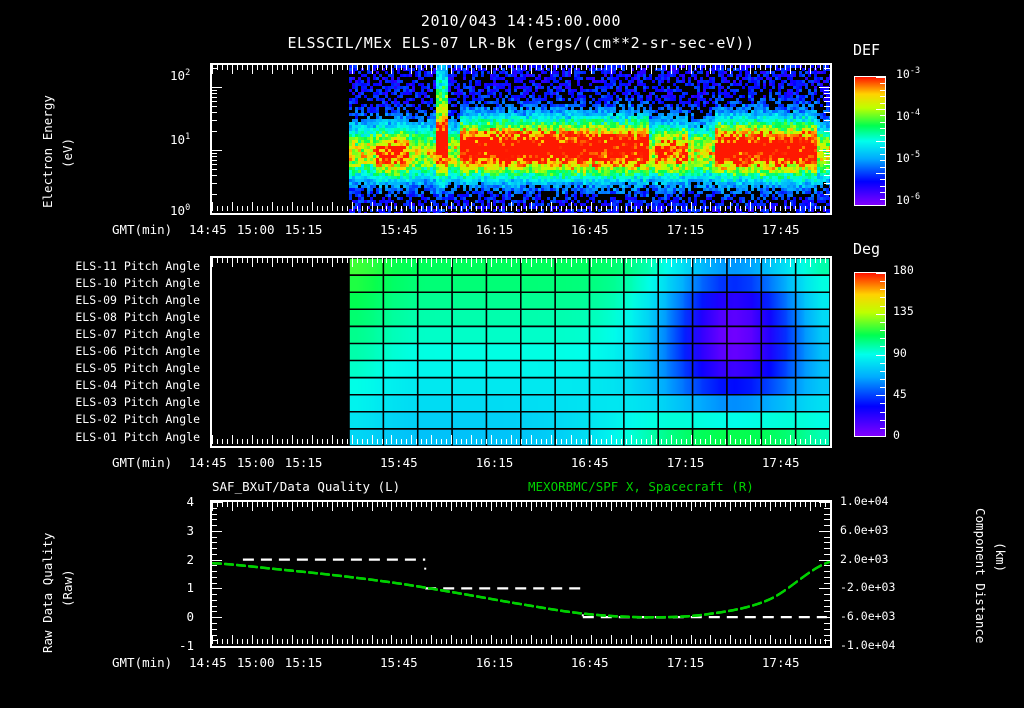  I want to click on colorbar-def-title: DEF, so click(867, 50).